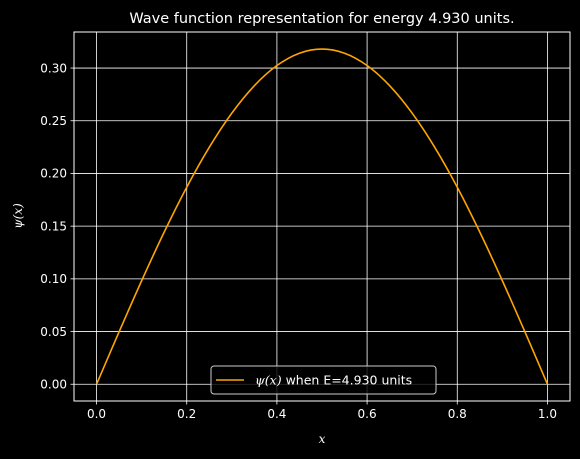 This screenshot has height=459, width=580. I want to click on x-tick-label: 0.6, so click(367, 414).